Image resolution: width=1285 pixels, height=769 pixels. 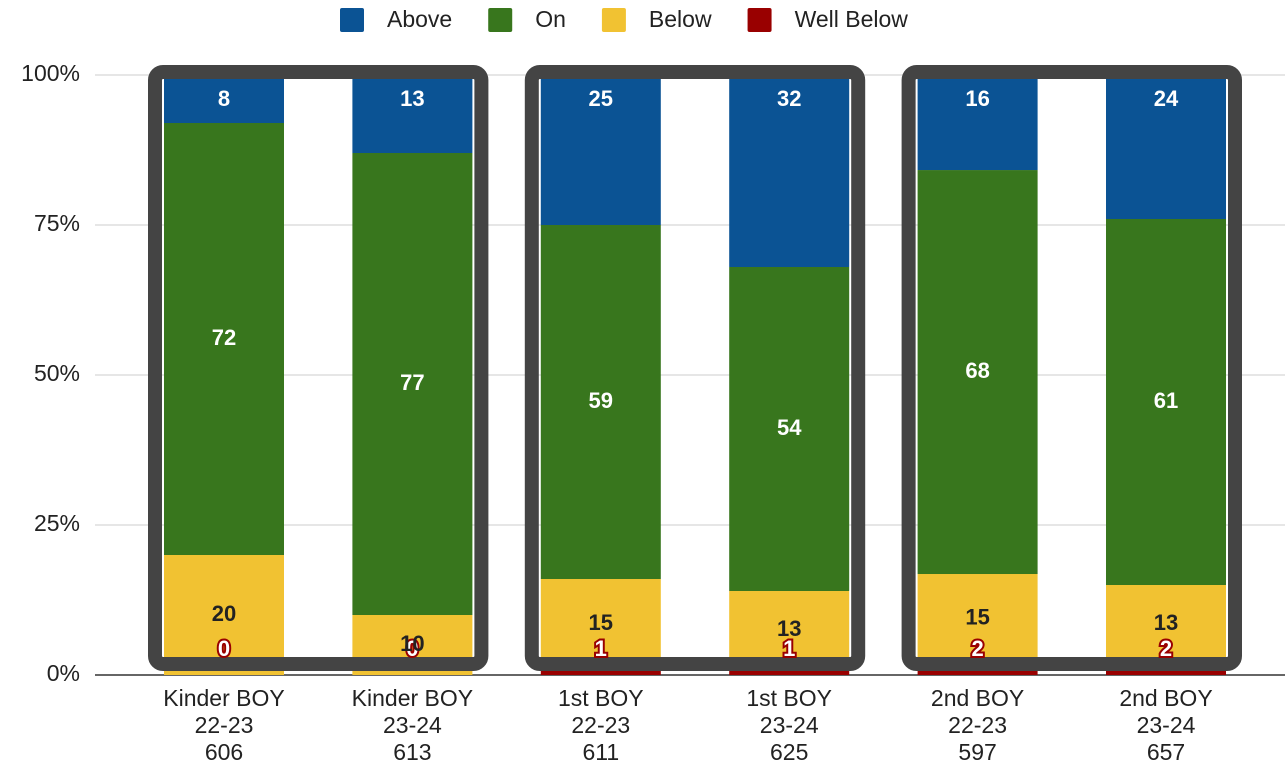 What do you see at coordinates (57, 223) in the screenshot?
I see `y-tick-label: 75%` at bounding box center [57, 223].